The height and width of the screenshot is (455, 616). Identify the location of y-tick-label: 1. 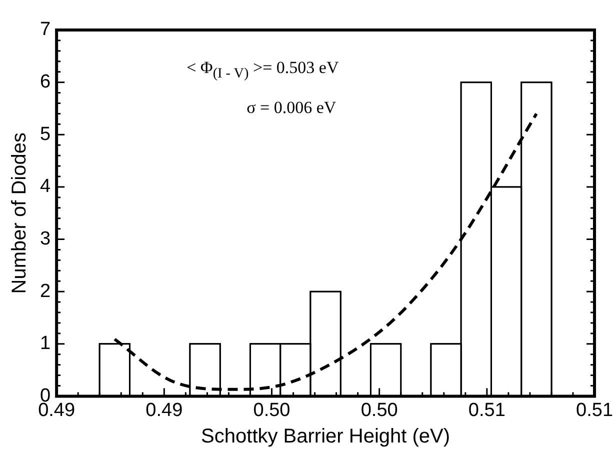
(45, 343).